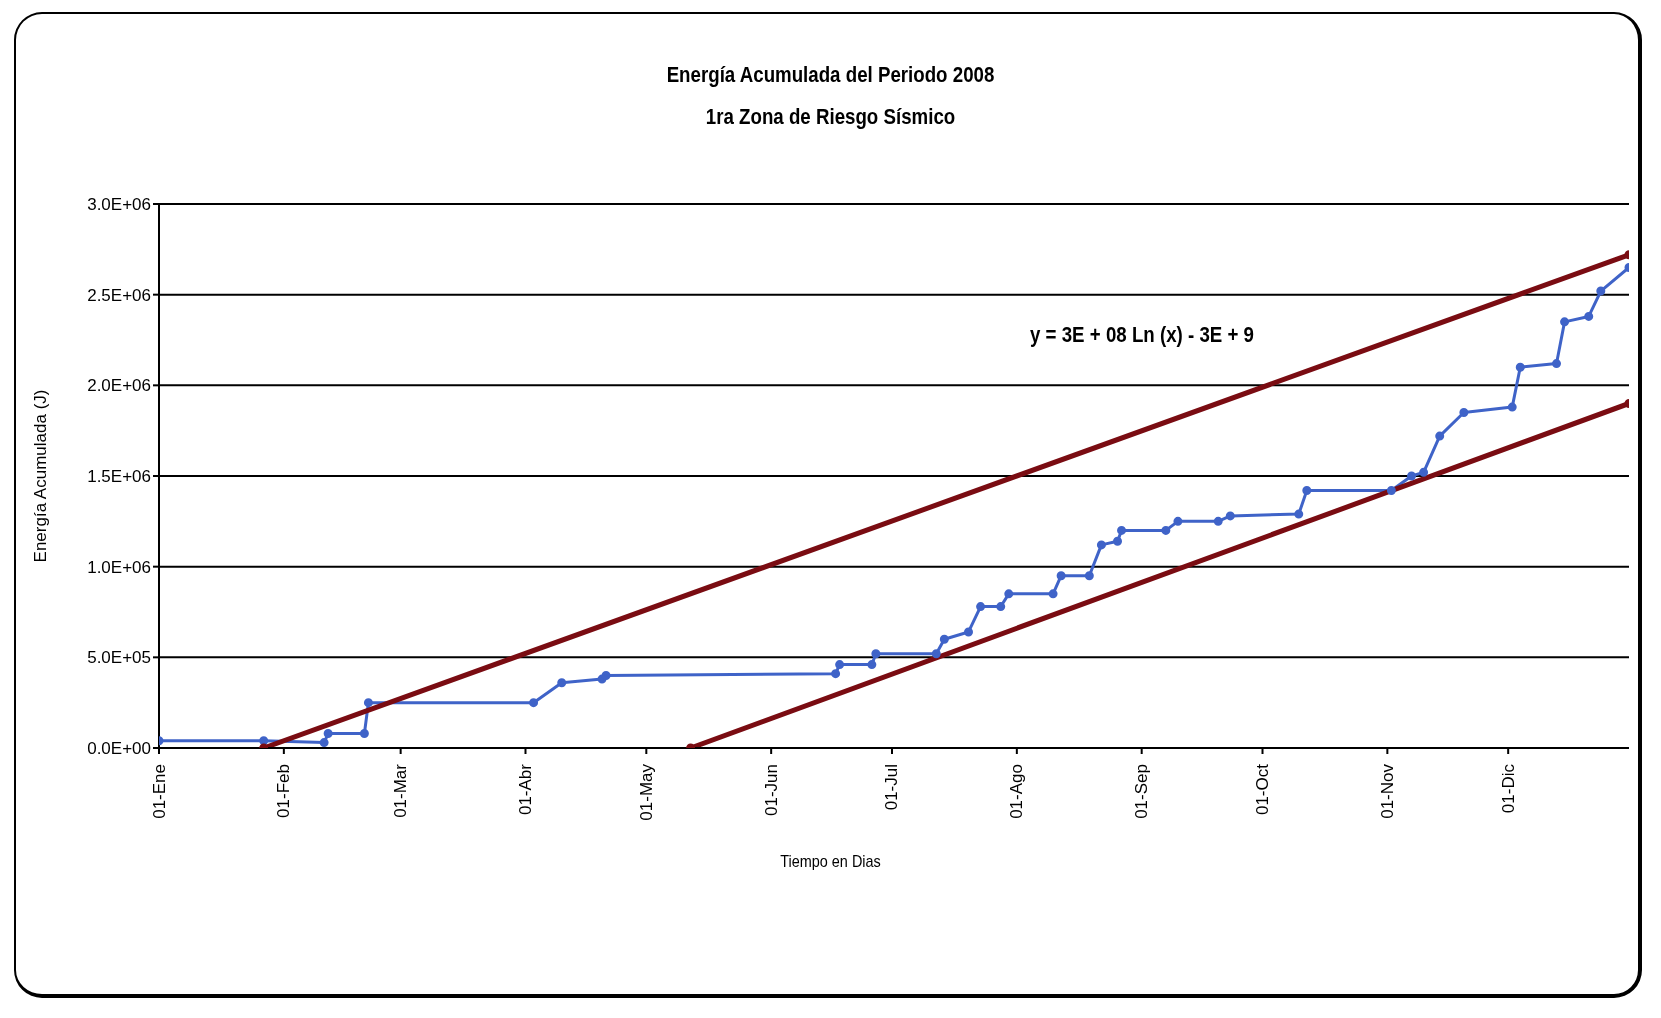  Describe the element at coordinates (646, 792) in the screenshot. I see `x-tick-label: 01-May` at that location.